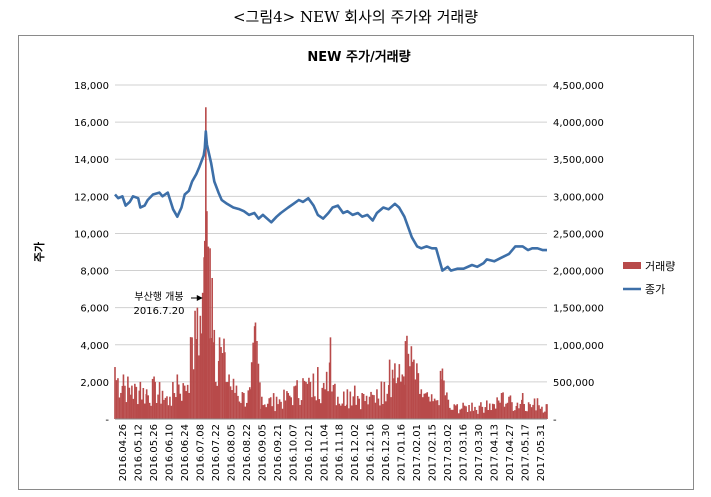  I want to click on x-tick-label: 2017.03.16, so click(464, 452).